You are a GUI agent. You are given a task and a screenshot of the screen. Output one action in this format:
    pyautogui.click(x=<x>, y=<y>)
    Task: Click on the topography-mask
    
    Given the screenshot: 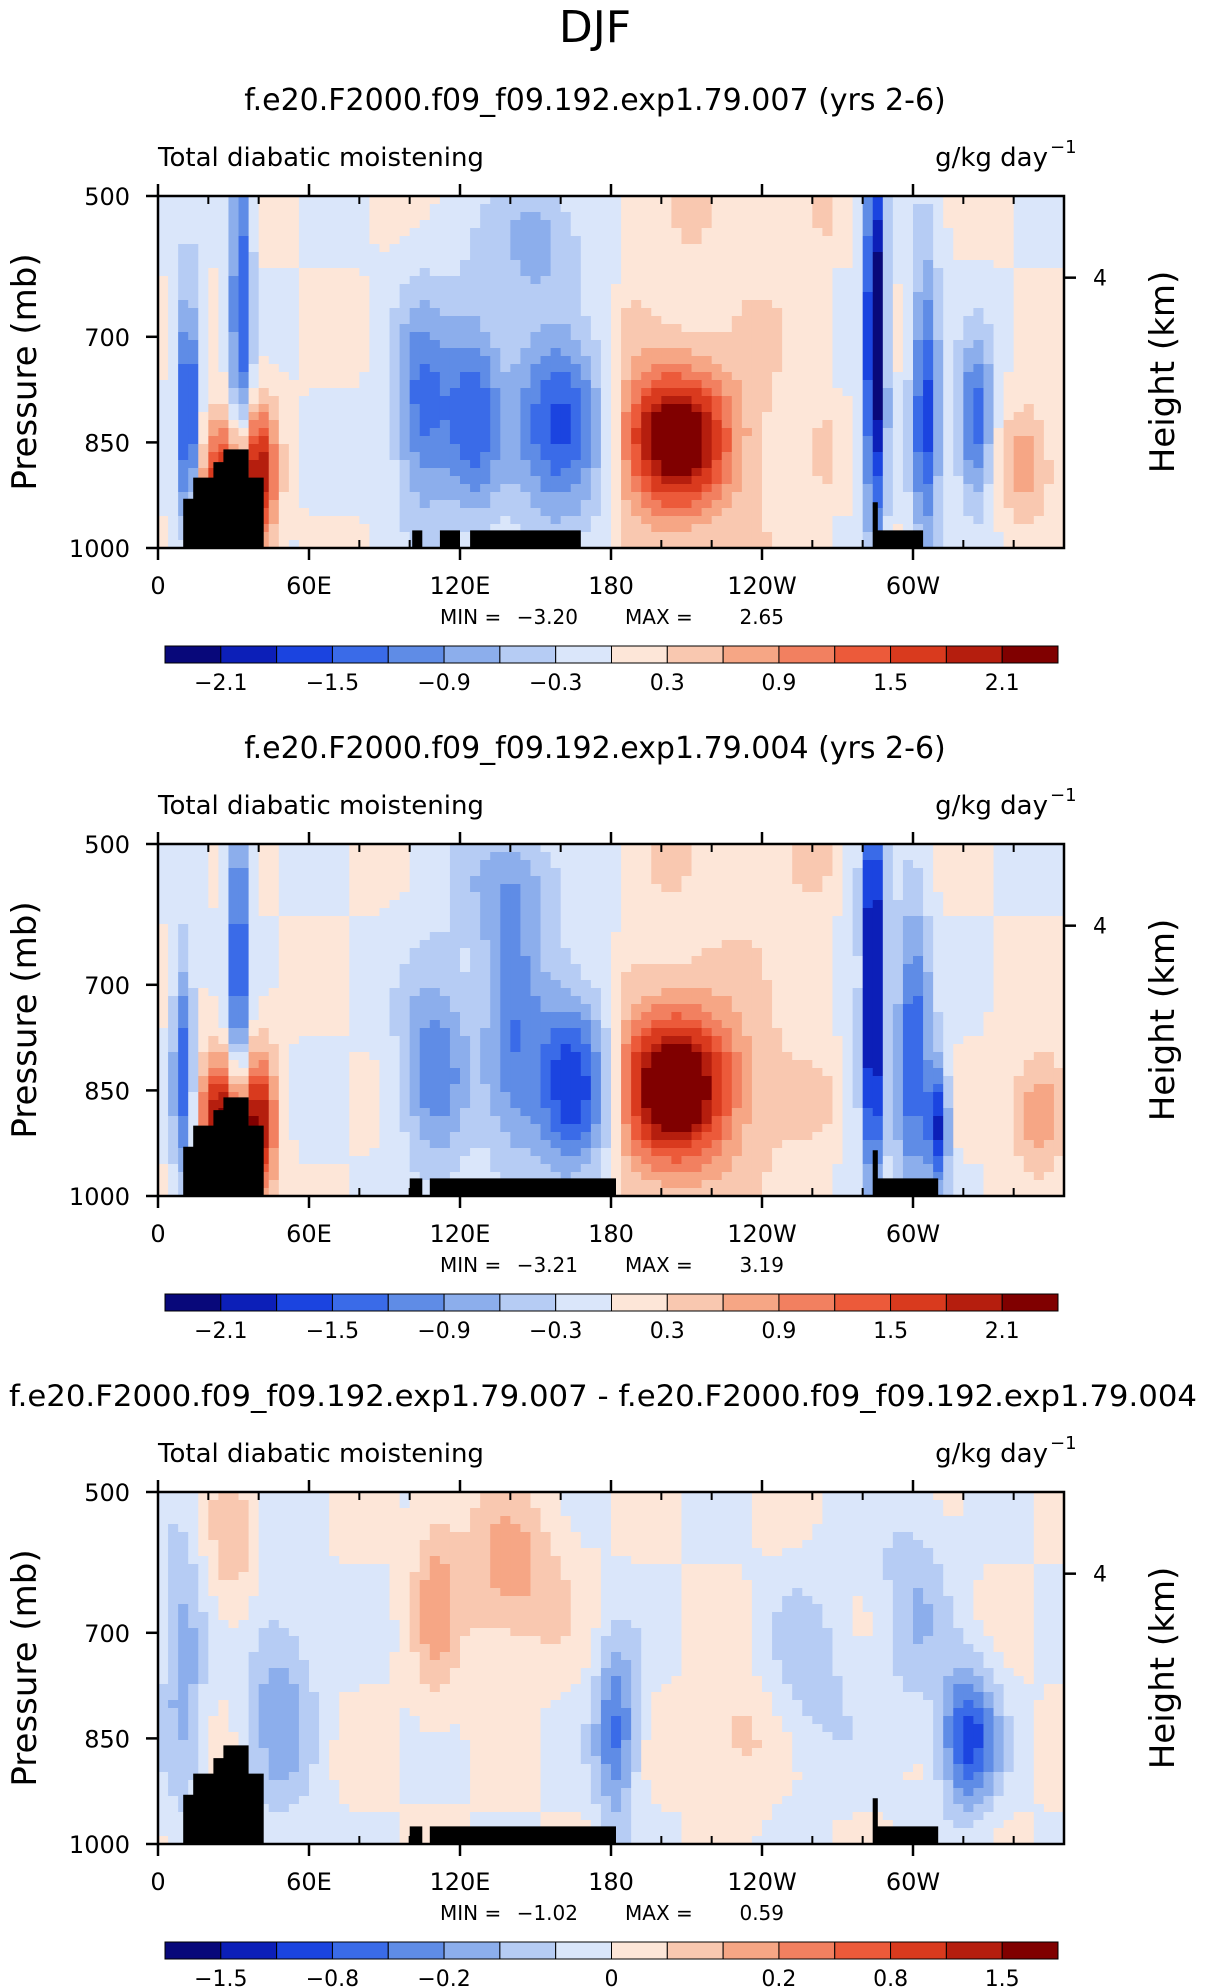 What is the action you would take?
    pyautogui.click(x=898, y=525)
    